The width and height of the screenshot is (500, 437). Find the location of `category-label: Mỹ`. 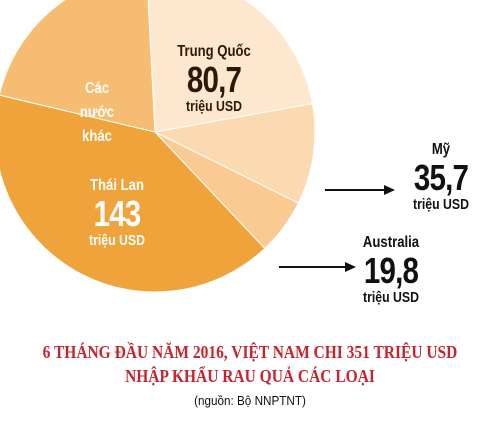

category-label: Mỹ is located at coordinates (441, 149).